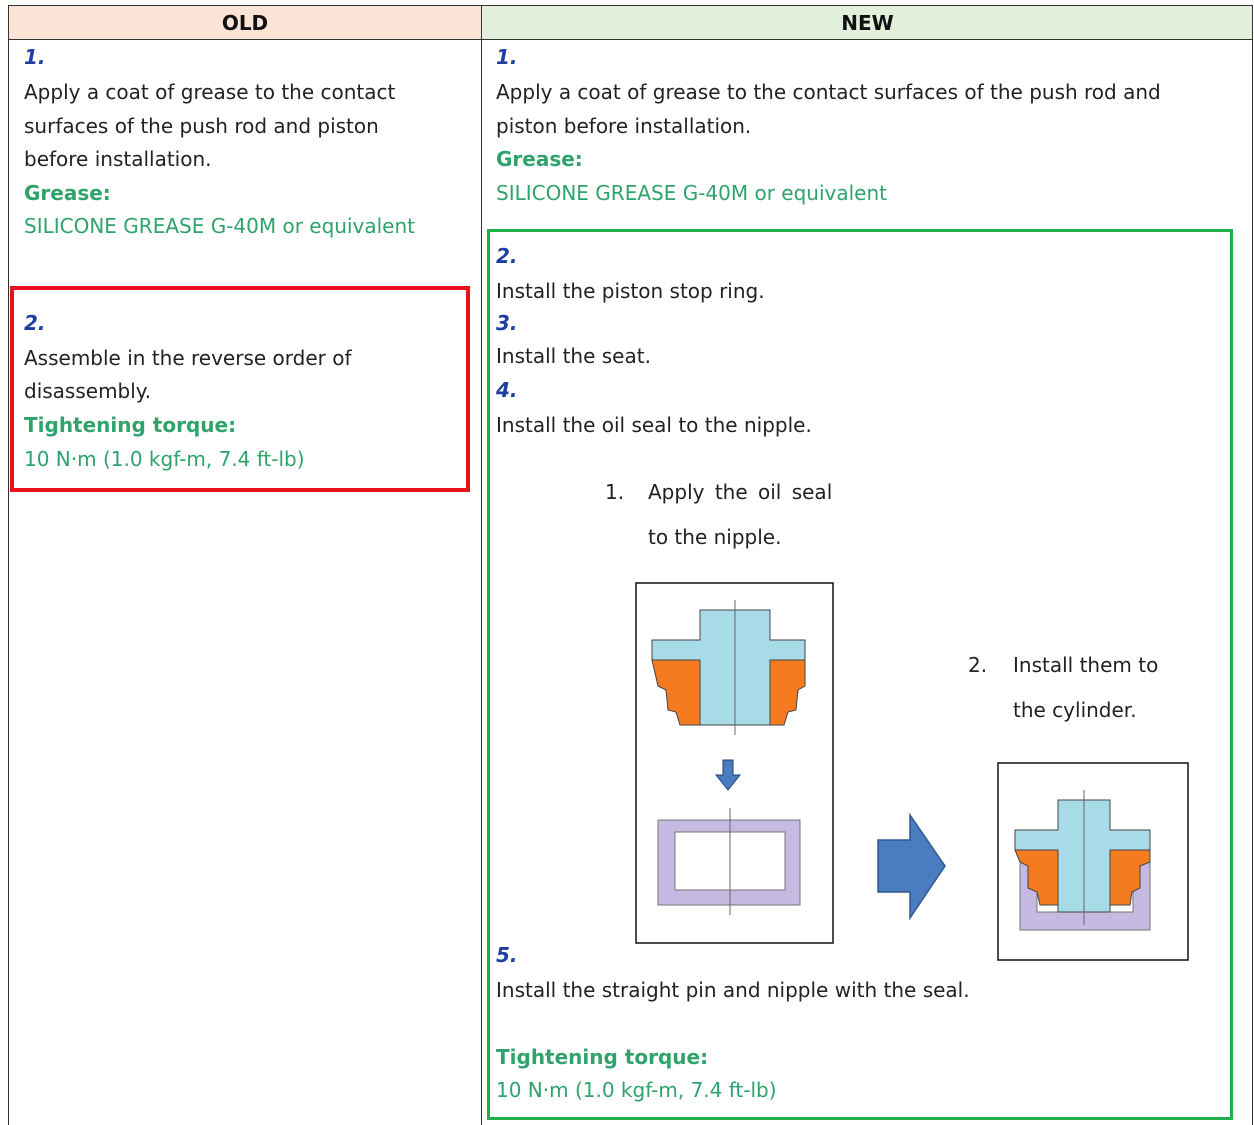  What do you see at coordinates (118, 159) in the screenshot?
I see `step-text: before installation.` at bounding box center [118, 159].